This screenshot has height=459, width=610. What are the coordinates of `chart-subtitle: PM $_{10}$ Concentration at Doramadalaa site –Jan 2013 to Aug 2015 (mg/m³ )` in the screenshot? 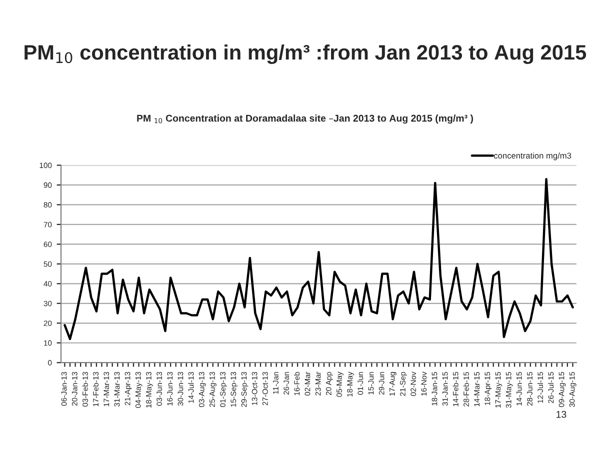 It's located at (305, 119).